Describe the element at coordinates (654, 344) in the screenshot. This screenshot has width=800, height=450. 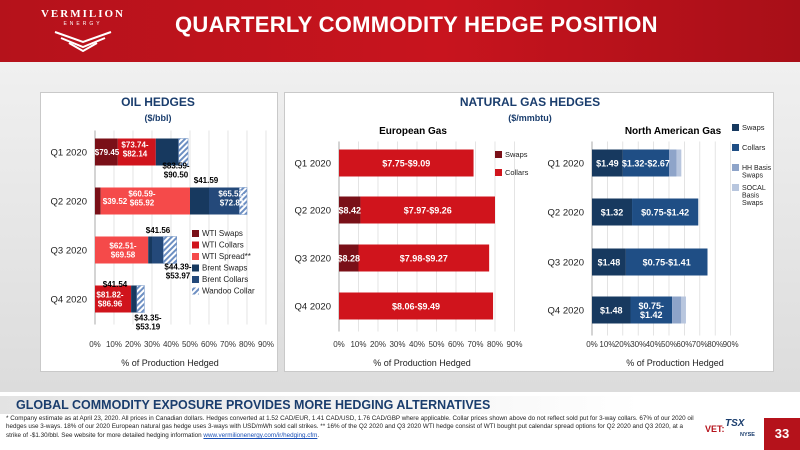
I see `x-tick-label: 40%` at that location.